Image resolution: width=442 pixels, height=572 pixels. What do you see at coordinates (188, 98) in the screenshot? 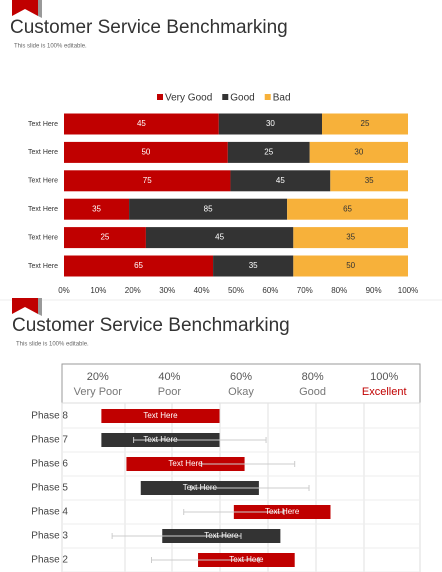
I see `legend-label: Very Good` at bounding box center [188, 98].